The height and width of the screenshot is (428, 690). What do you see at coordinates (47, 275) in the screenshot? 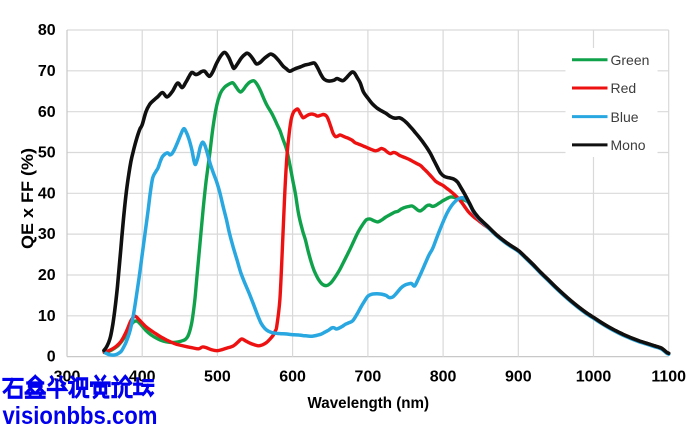
I see `svg-text: 20` at bounding box center [47, 275].